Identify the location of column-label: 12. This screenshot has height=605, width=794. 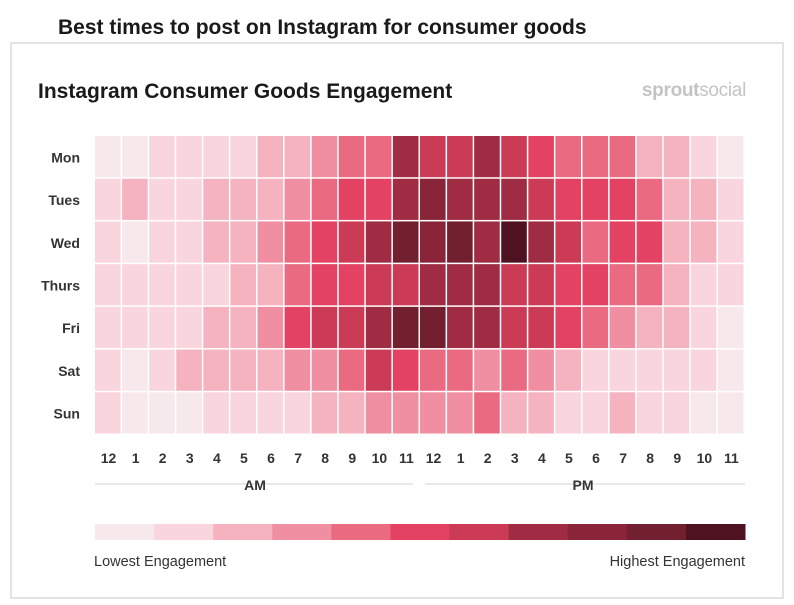
(109, 458).